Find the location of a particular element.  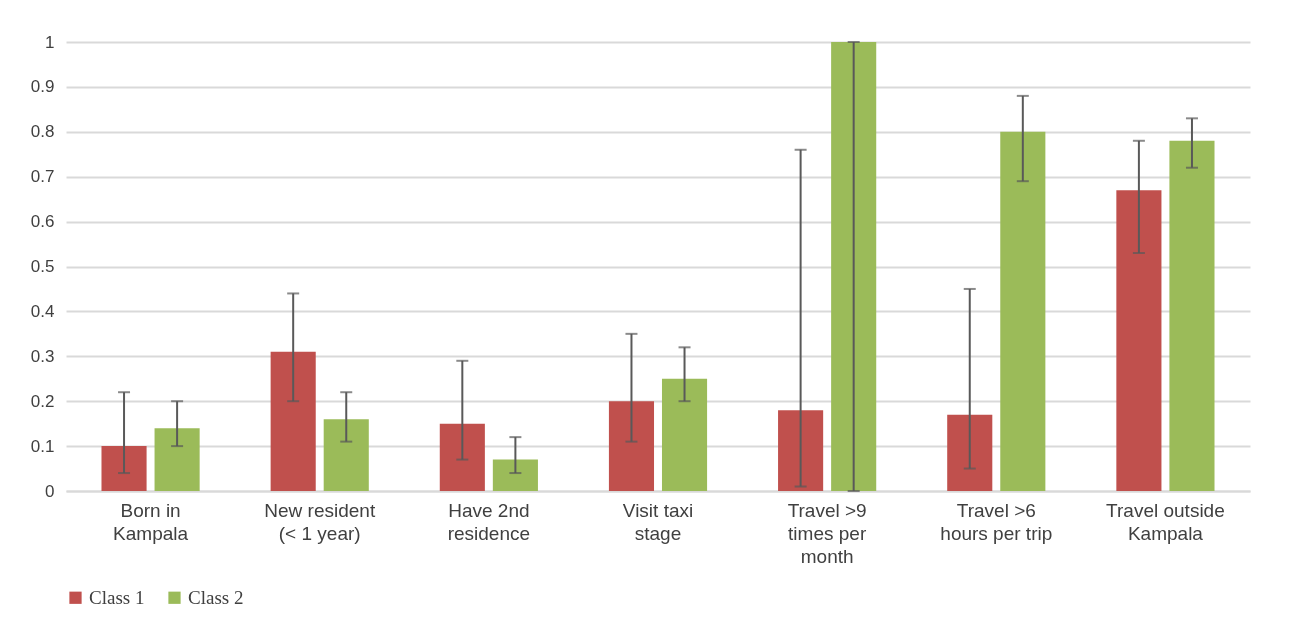

y-tick-label: 0.4 is located at coordinates (42, 311).